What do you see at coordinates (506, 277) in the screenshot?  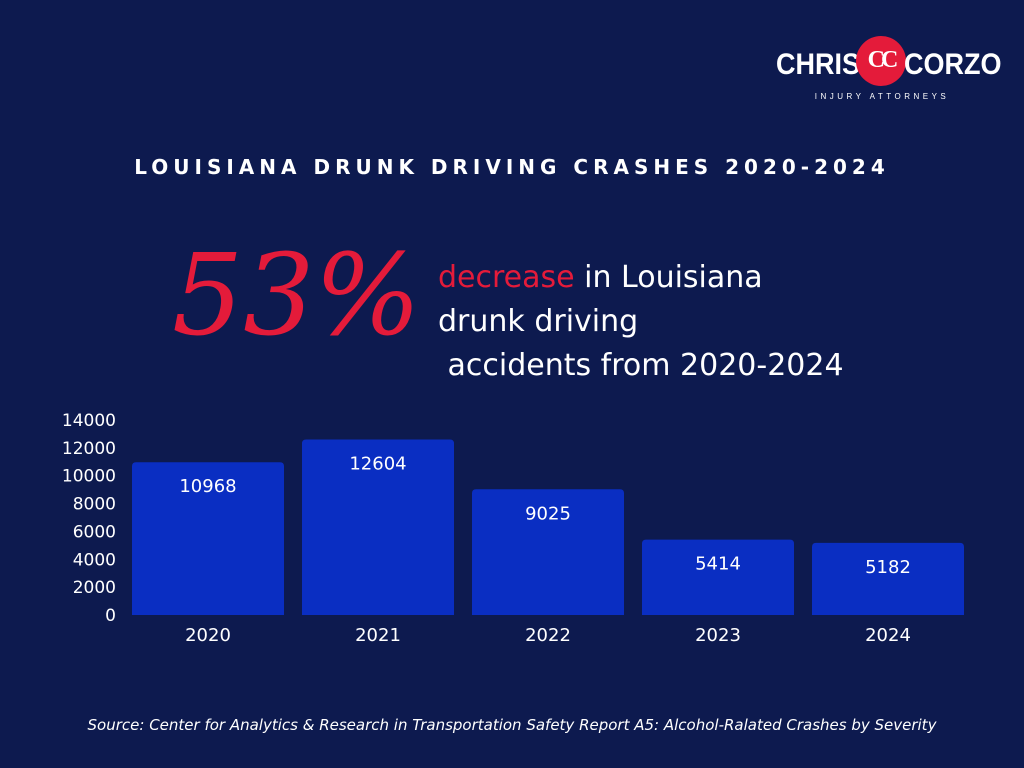 I see `stat-accent-word: decrease` at bounding box center [506, 277].